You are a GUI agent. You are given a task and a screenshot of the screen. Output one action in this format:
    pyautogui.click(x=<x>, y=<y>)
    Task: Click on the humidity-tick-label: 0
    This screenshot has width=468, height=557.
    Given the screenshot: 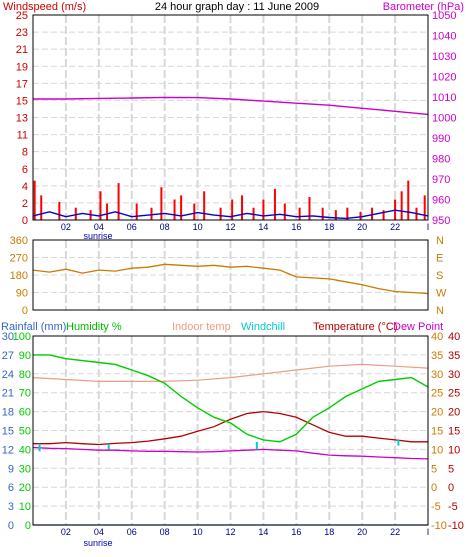 What is the action you would take?
    pyautogui.click(x=28, y=526)
    